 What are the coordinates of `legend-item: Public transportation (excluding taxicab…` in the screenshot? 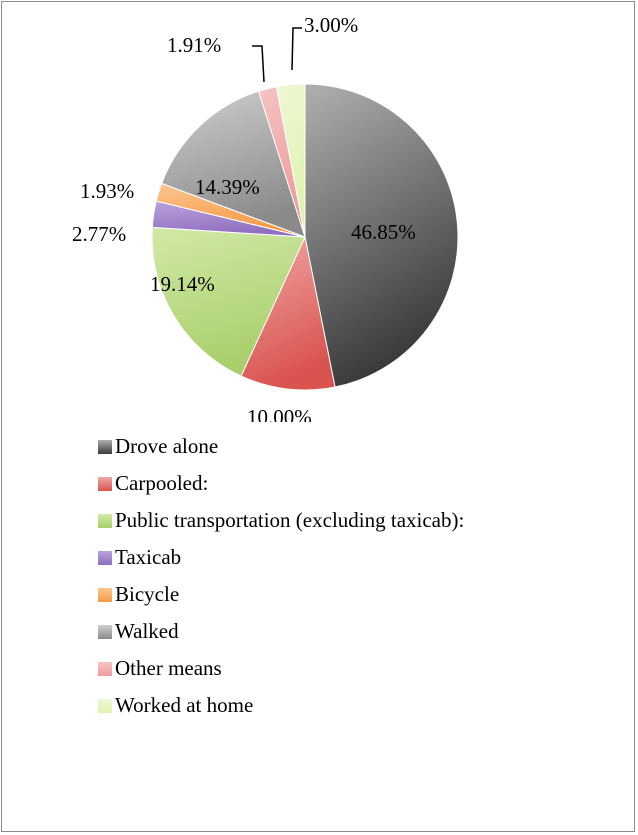 It's located at (281, 520).